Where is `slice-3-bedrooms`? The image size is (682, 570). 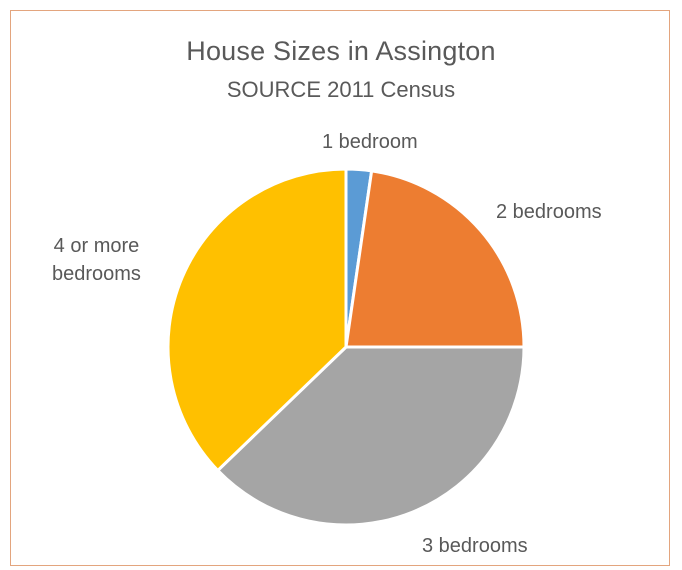
slice-3-bedrooms is located at coordinates (371, 436).